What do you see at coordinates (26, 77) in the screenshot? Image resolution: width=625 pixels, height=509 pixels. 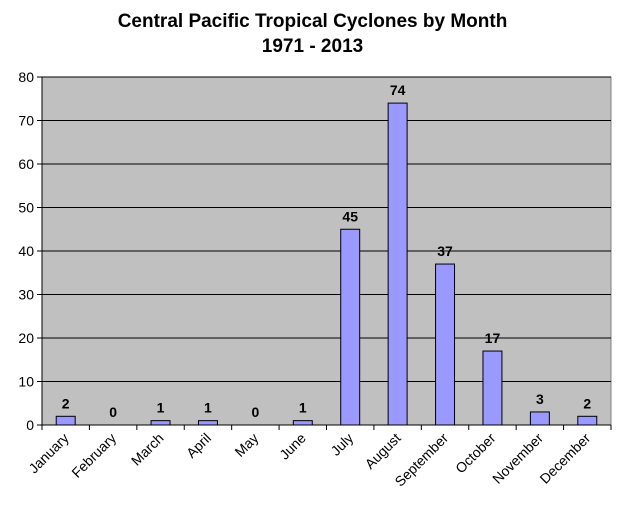 I see `y-tick-label: 80` at bounding box center [26, 77].